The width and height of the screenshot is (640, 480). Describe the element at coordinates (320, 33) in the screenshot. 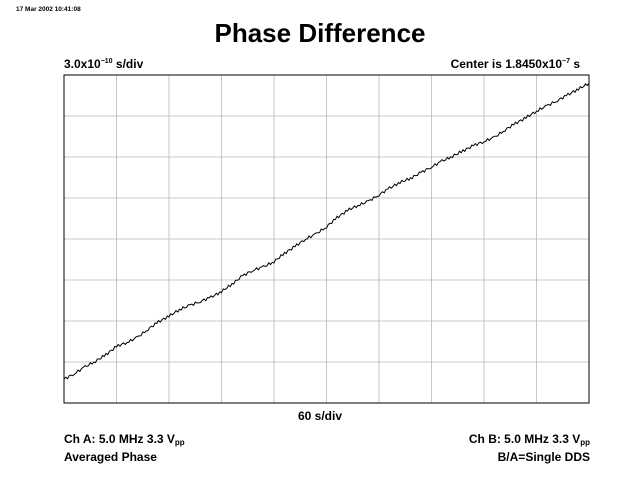

I see `chart-title: Phase Difference` at that location.